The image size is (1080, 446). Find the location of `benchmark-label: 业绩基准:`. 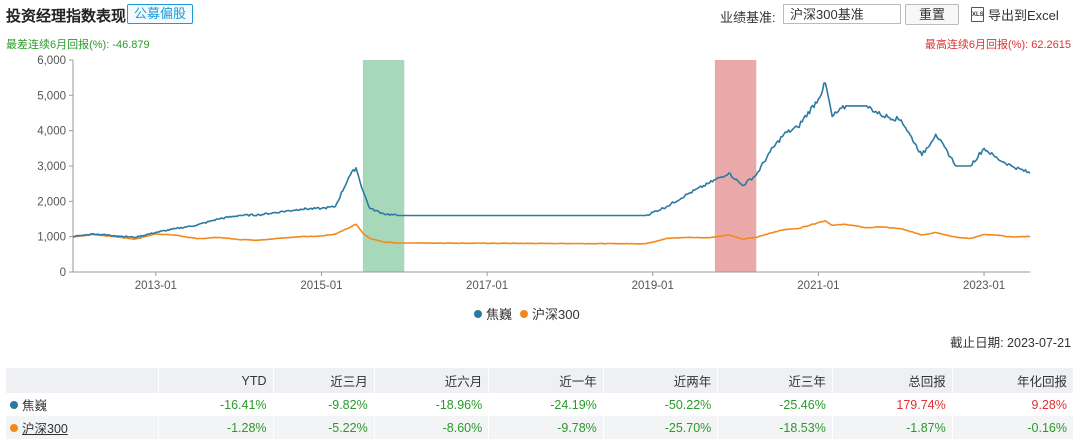

benchmark-label: 业绩基准: is located at coordinates (748, 17).